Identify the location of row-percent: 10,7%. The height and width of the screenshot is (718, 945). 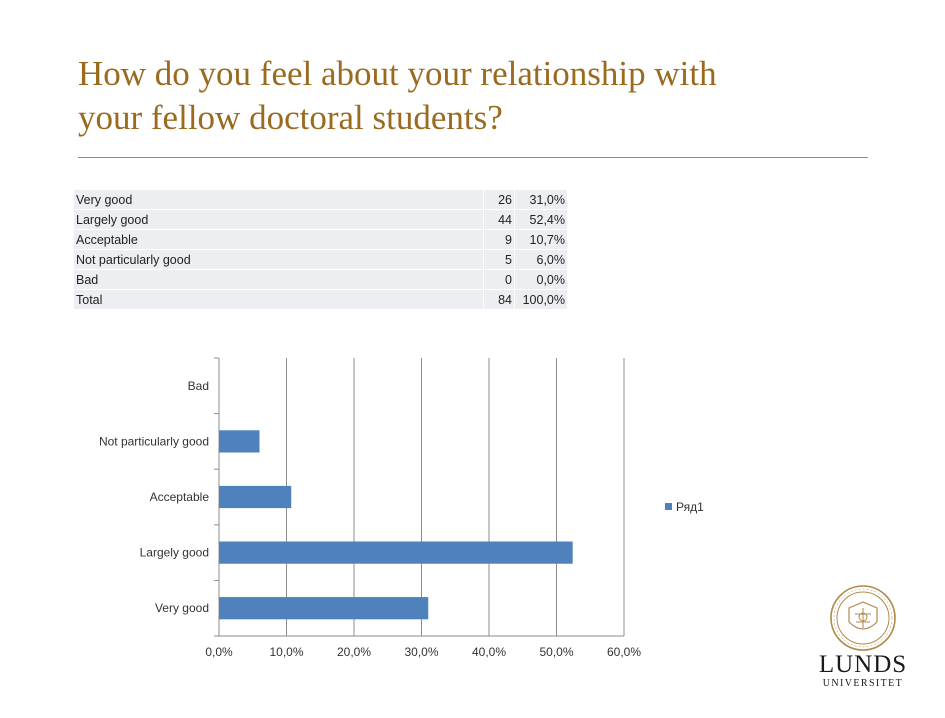
(540, 239).